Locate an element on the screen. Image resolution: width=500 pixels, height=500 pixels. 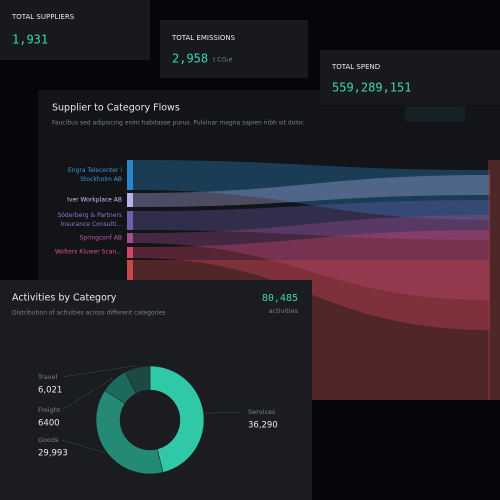
total-value: 80,485 is located at coordinates (280, 298).